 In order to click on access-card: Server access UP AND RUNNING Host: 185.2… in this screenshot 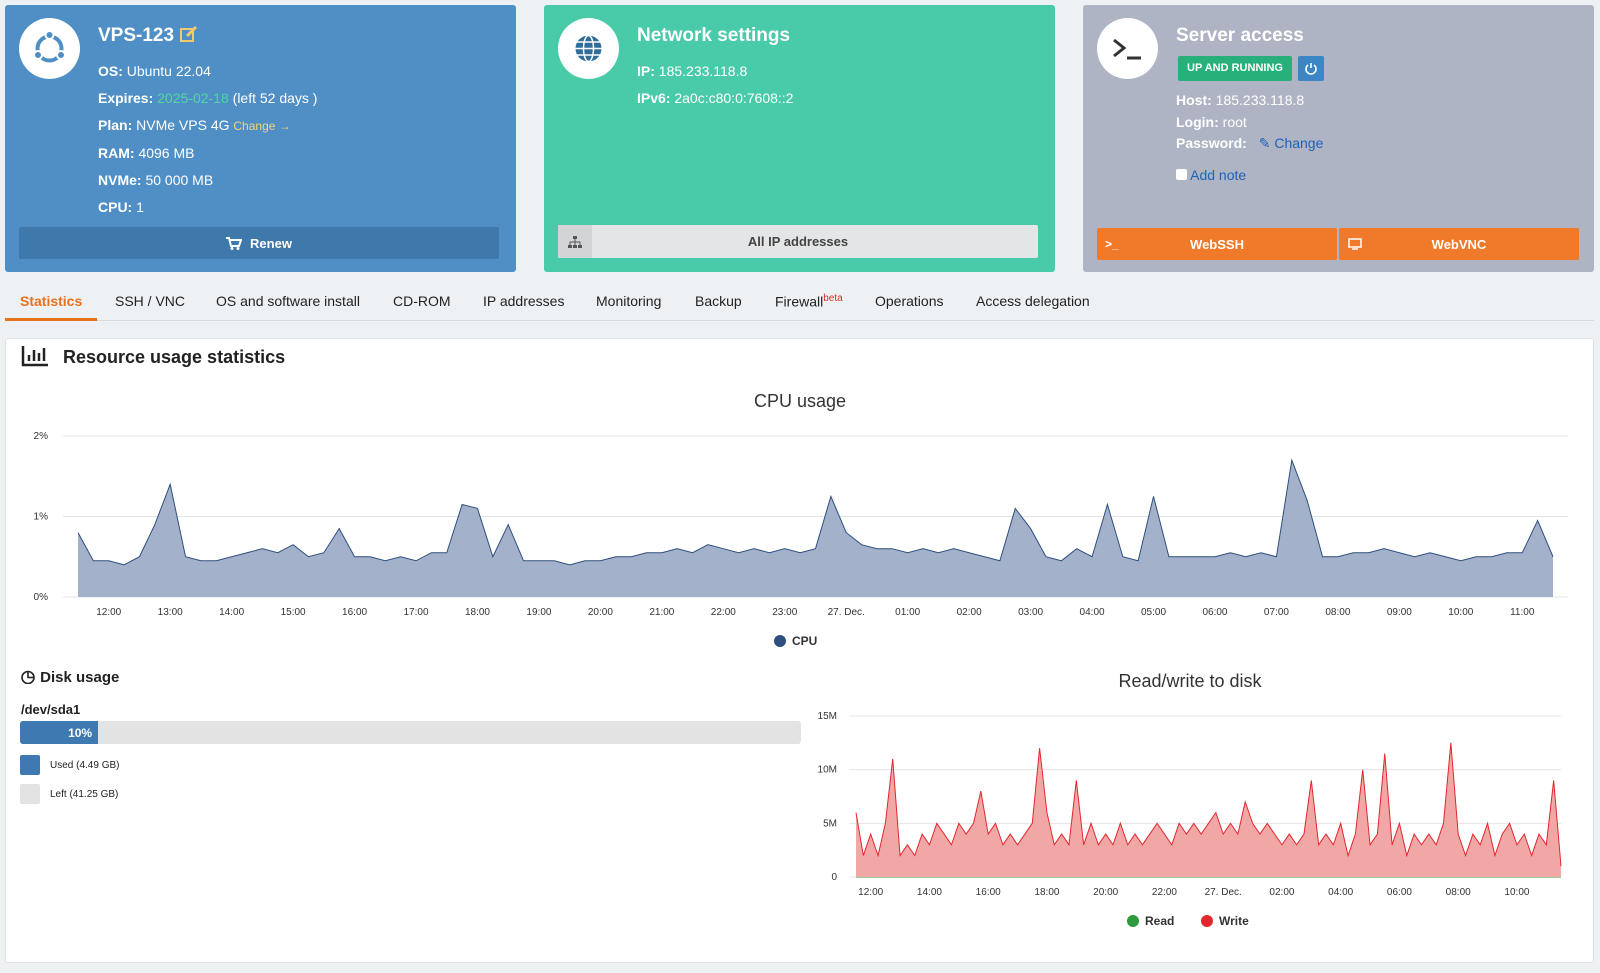, I will do `click(1338, 138)`.